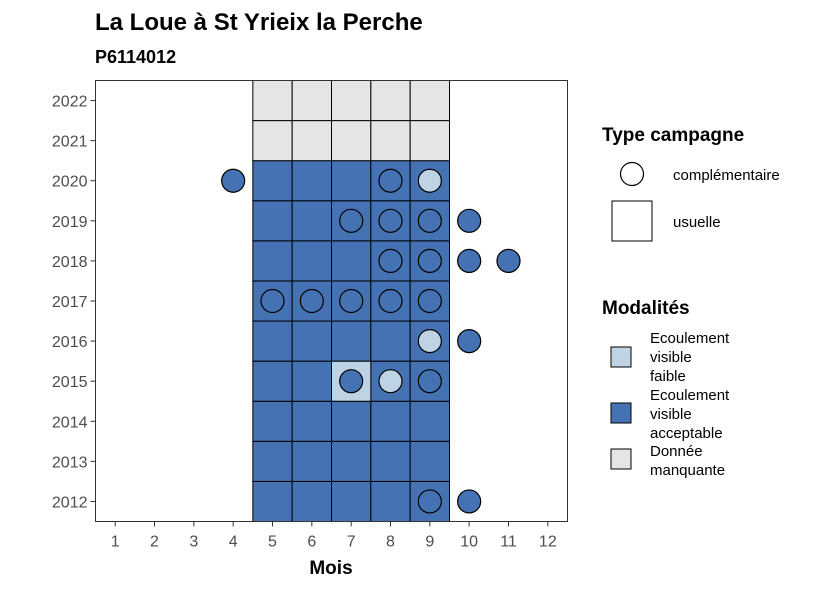 The height and width of the screenshot is (595, 826). What do you see at coordinates (690, 395) in the screenshot?
I see `legend-label-acceptable: Ecoulement` at bounding box center [690, 395].